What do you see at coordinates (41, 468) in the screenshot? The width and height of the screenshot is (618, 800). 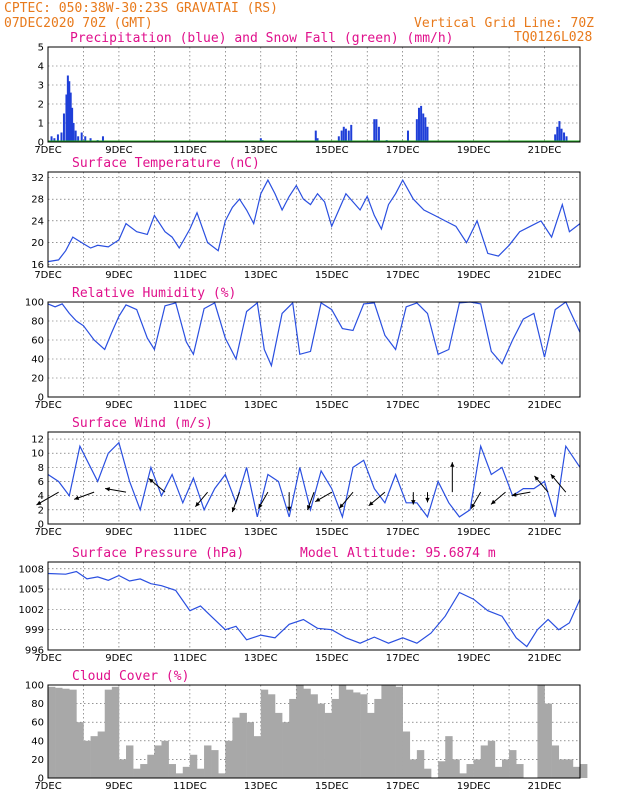 I see `y-tick-label: 8` at bounding box center [41, 468].